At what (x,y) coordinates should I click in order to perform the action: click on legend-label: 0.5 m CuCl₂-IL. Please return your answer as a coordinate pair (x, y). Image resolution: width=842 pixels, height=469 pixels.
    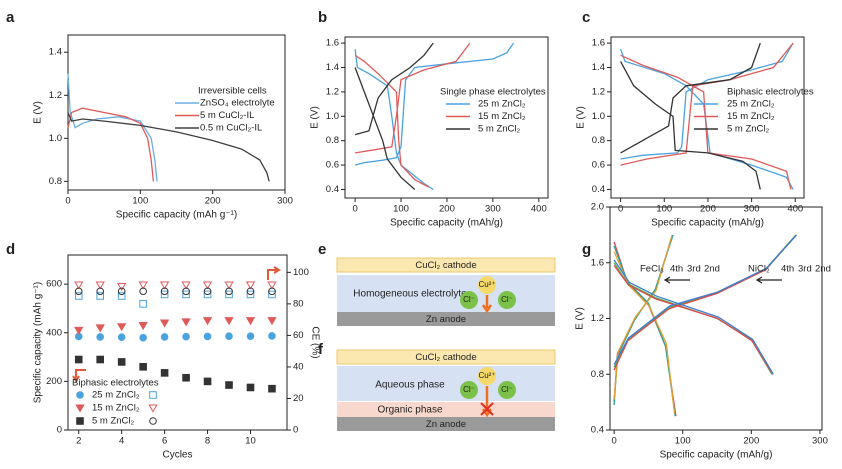
    Looking at the image, I should click on (231, 128).